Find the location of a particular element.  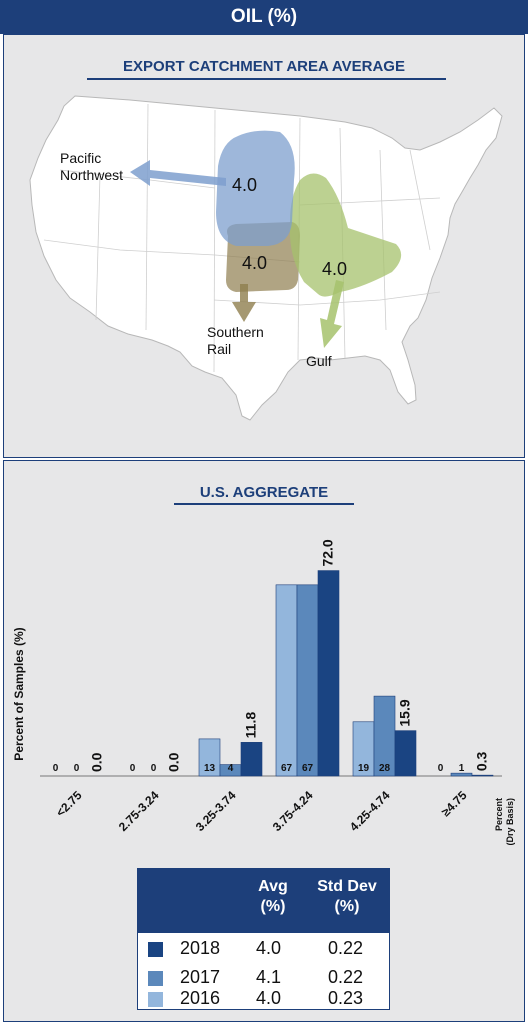

southern-rail-arrow-icon is located at coordinates (244, 303).